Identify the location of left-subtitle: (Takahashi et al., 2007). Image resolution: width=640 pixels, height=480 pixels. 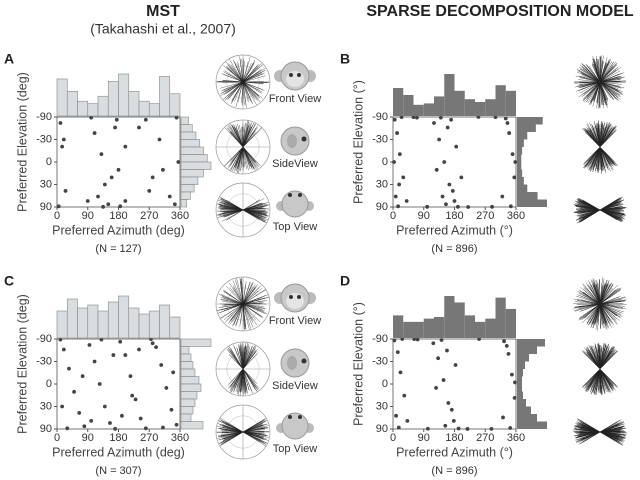
(163, 29).